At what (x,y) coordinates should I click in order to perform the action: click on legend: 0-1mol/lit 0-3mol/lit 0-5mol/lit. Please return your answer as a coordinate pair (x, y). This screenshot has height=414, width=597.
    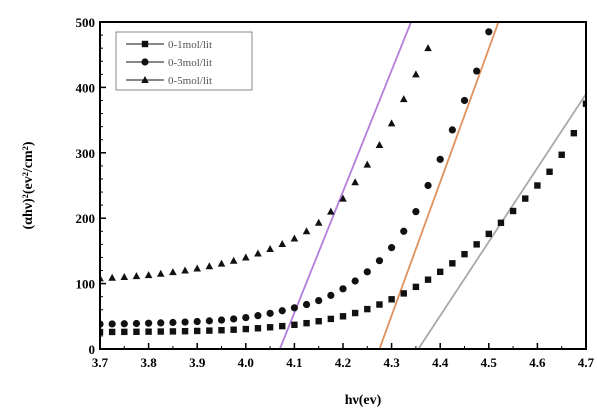
    Looking at the image, I should click on (184, 61).